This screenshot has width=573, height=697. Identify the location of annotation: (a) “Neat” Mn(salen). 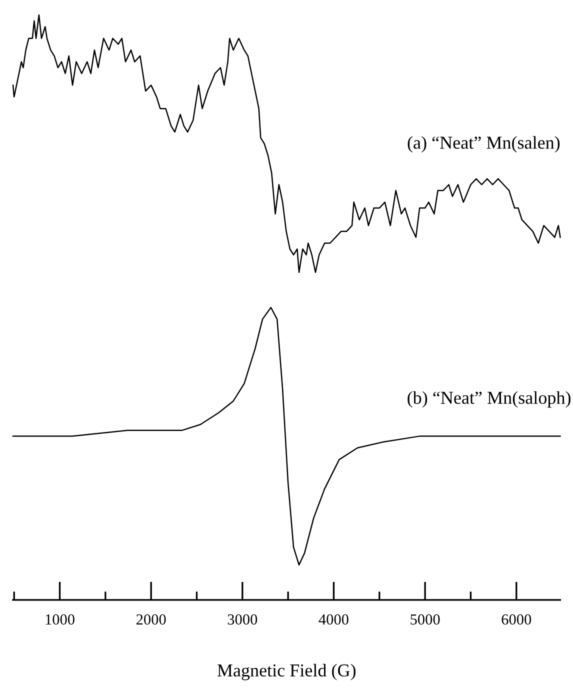
(484, 144).